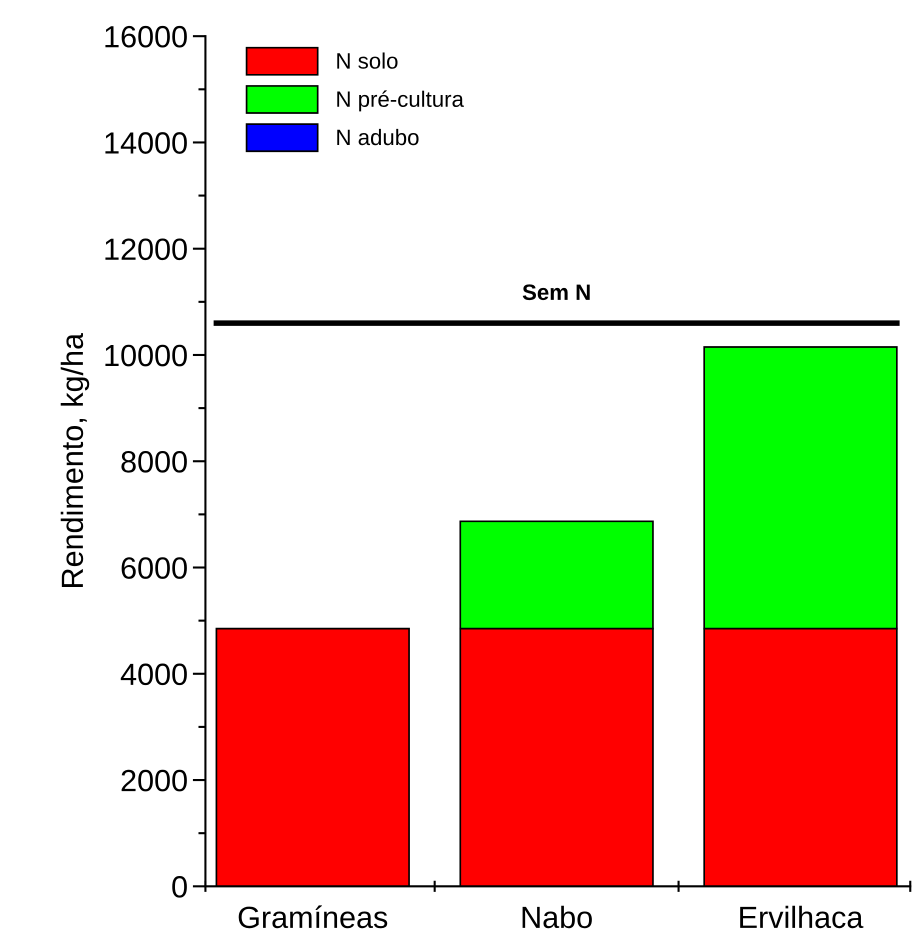  Describe the element at coordinates (146, 143) in the screenshot. I see `y-tick-label: 14000` at that location.